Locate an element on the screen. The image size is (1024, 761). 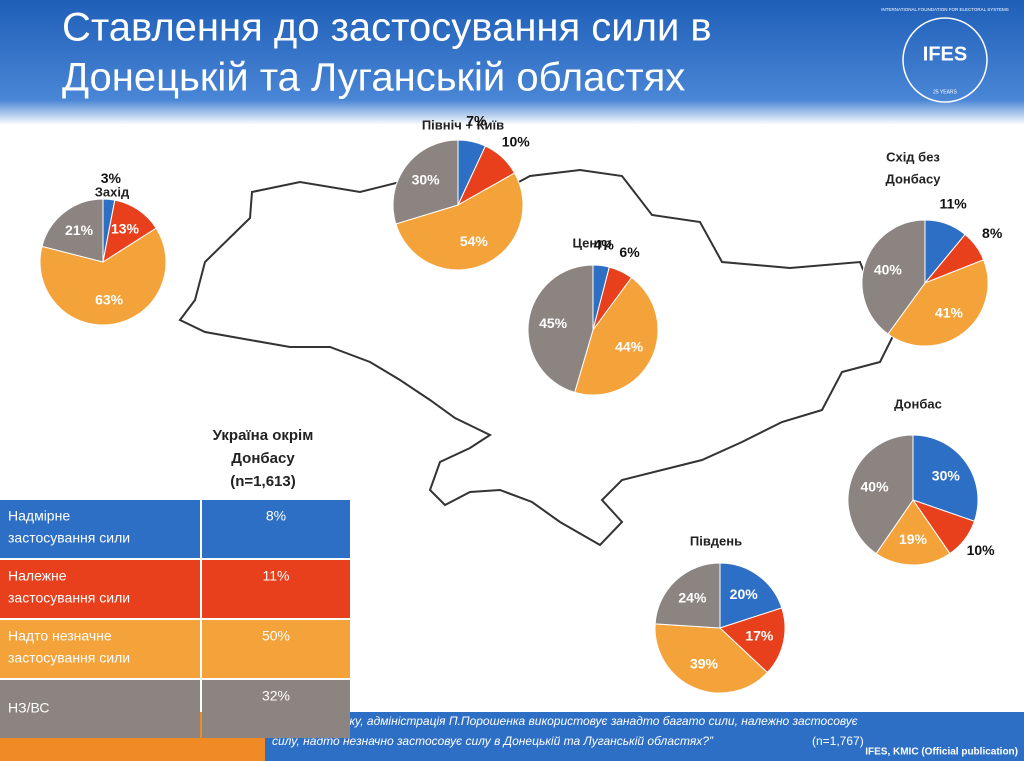
table-title: (n=1,613) is located at coordinates (262, 481).